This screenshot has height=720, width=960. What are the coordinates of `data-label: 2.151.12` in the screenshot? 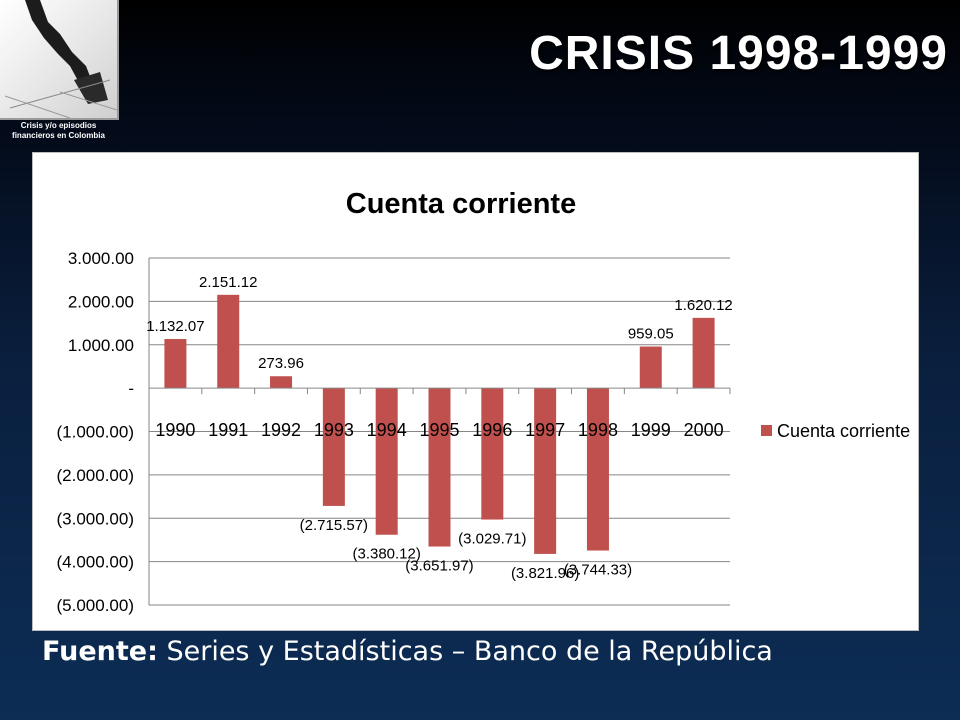 It's located at (228, 282).